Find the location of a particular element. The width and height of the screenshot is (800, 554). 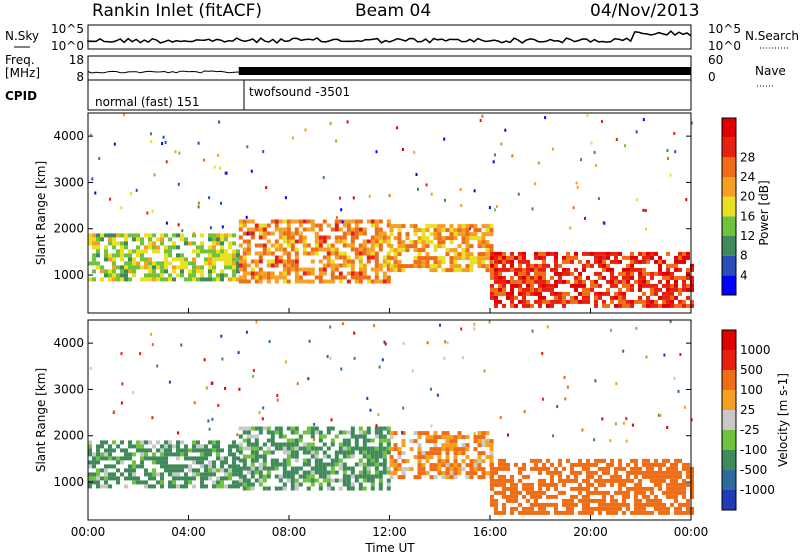

y-tick-label: 3000 is located at coordinates (68, 389).